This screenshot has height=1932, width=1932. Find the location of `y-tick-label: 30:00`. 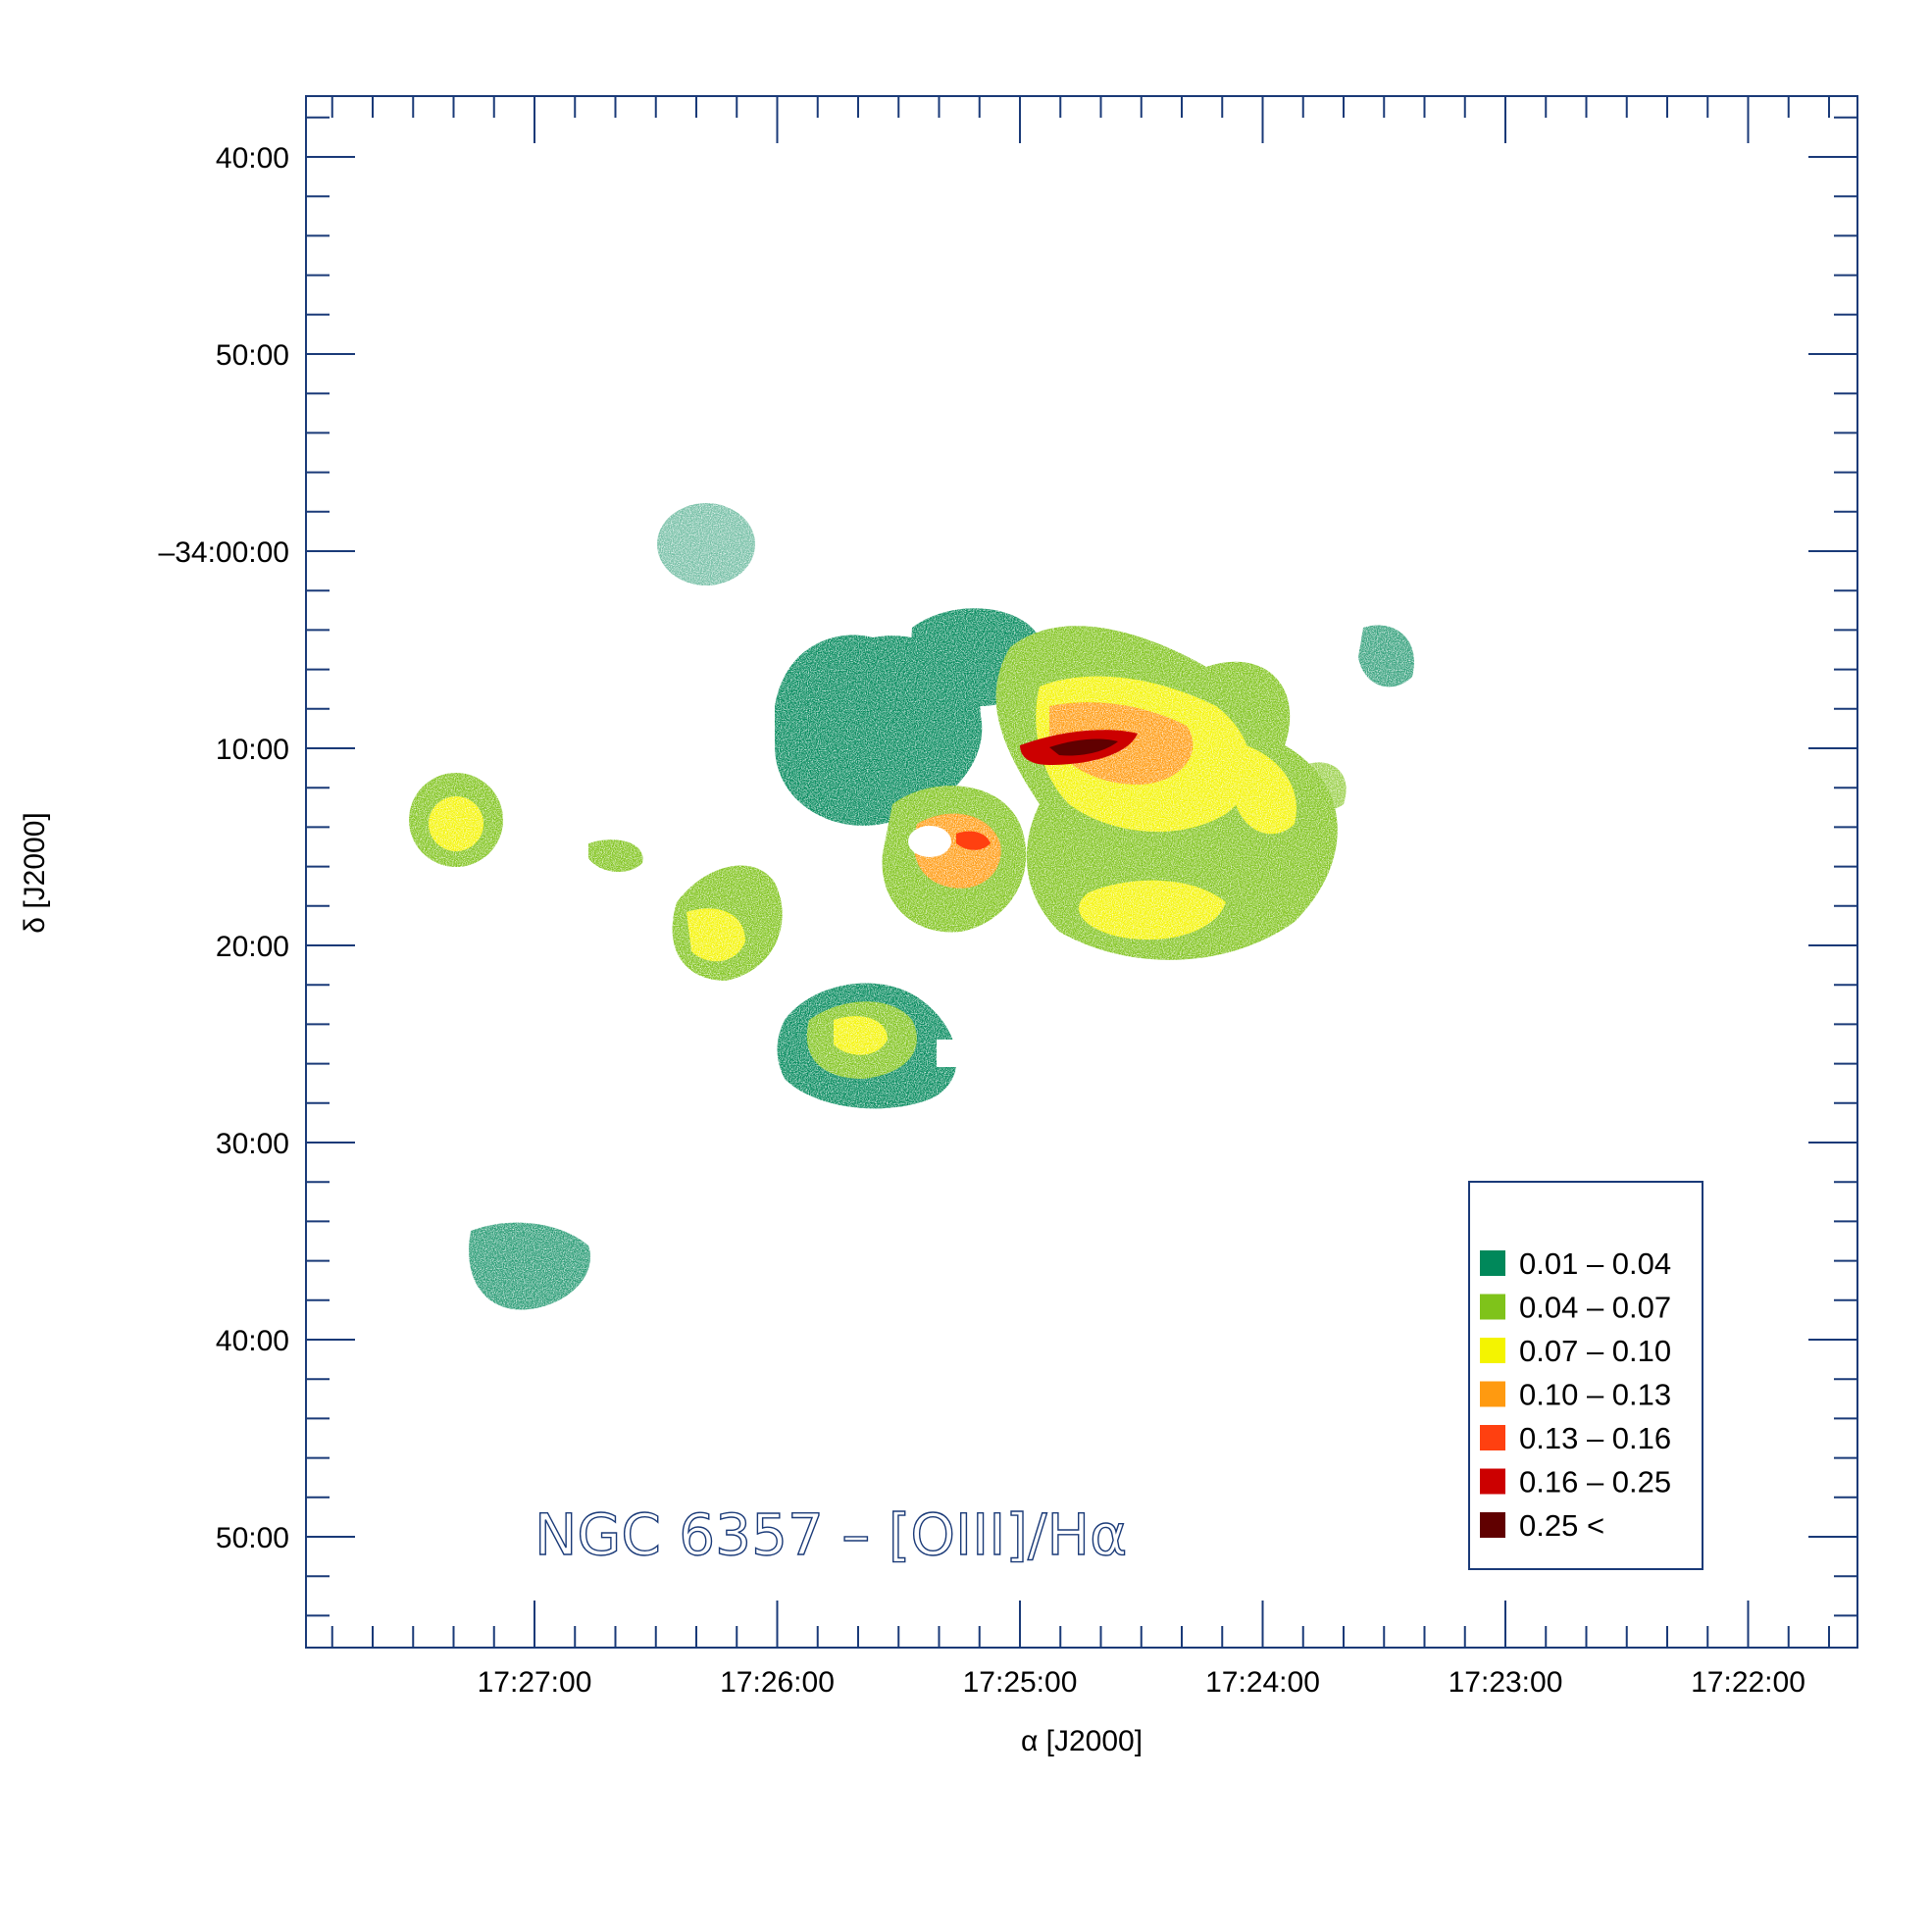

y-tick-label: 30:00 is located at coordinates (253, 1144).